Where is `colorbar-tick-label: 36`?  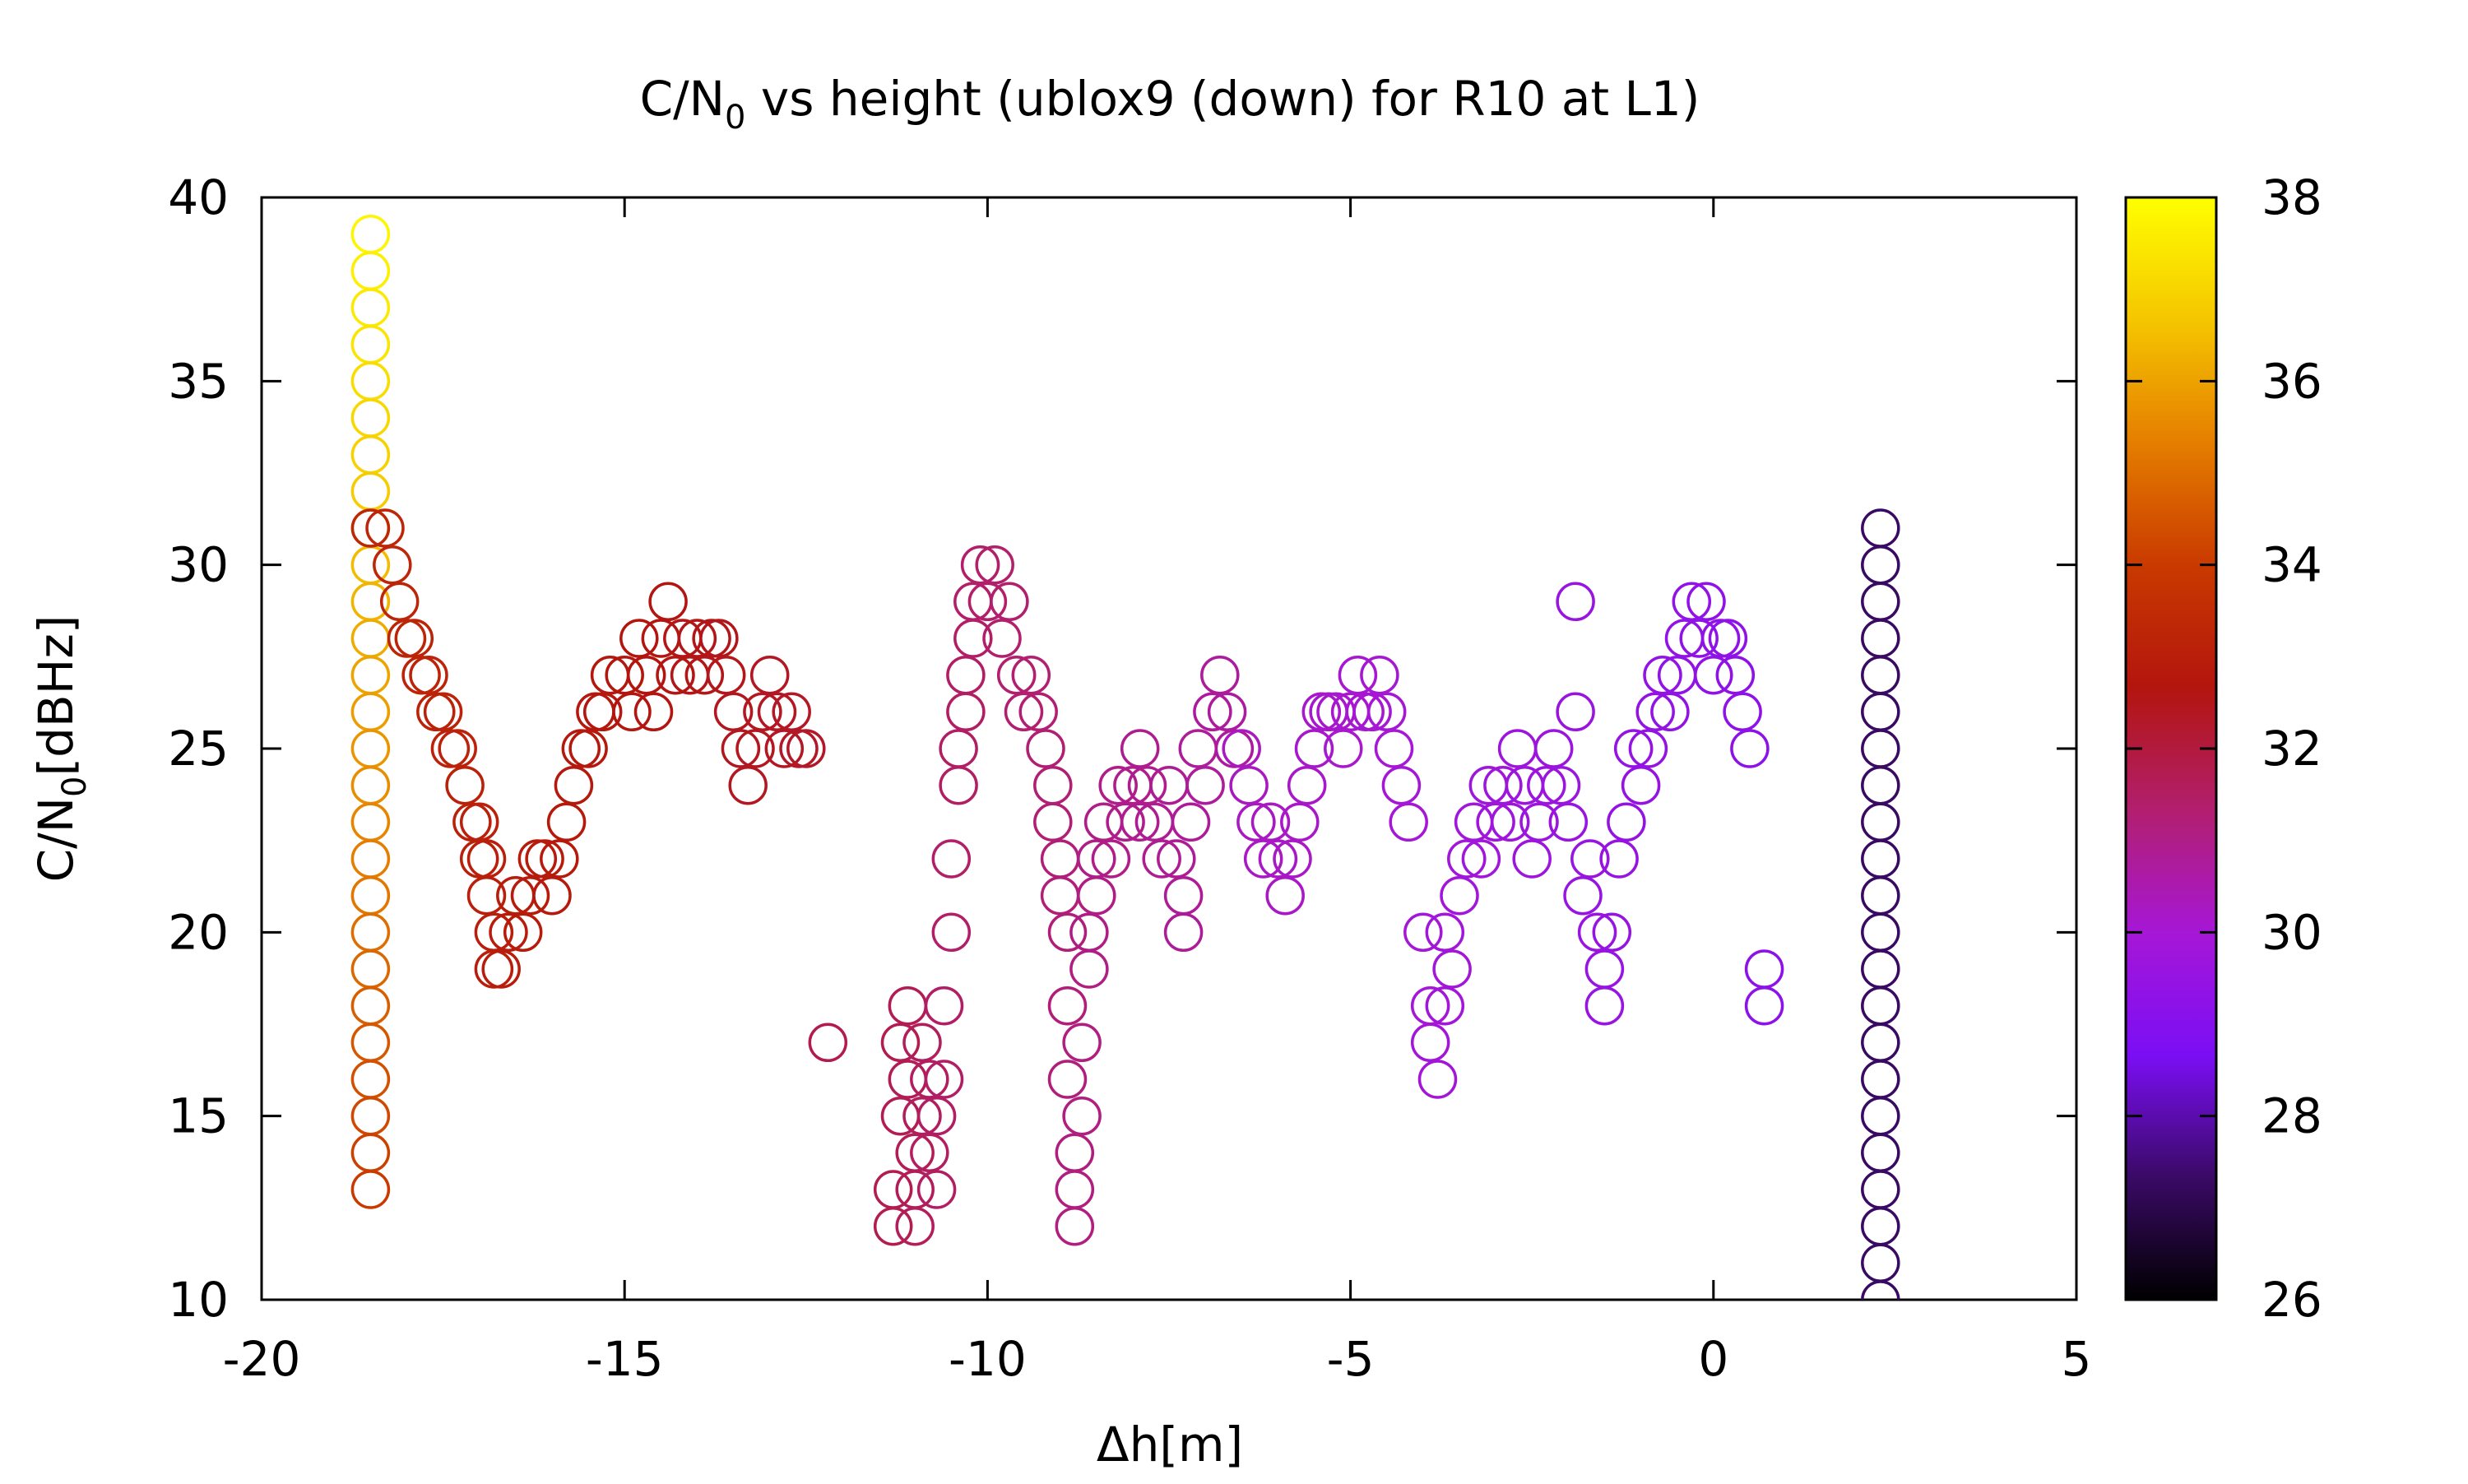
colorbar-tick-label: 36 is located at coordinates (2292, 381).